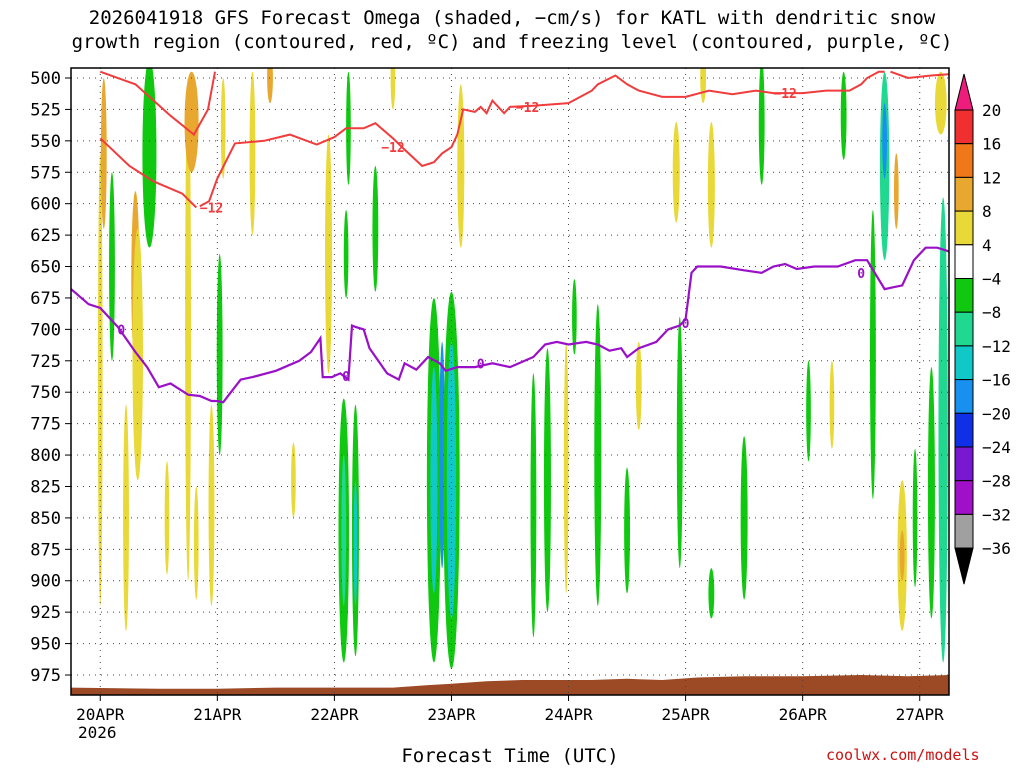  Describe the element at coordinates (45, 487) in the screenshot. I see `y-tick-label: 825` at that location.